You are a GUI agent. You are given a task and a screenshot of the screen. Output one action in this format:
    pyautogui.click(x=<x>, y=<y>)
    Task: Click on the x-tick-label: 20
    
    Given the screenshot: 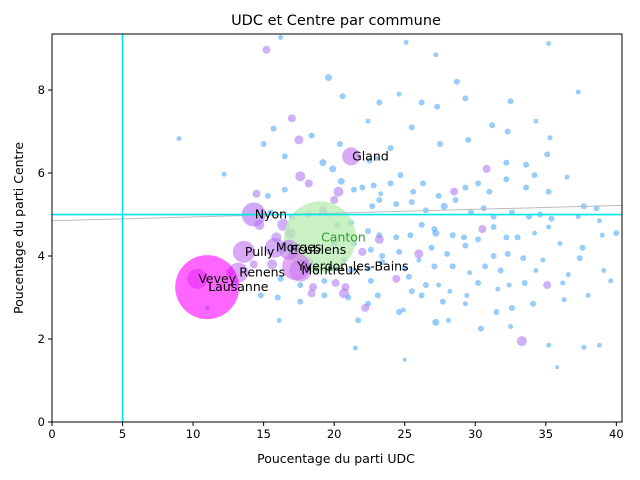 What is the action you would take?
    pyautogui.click(x=334, y=434)
    